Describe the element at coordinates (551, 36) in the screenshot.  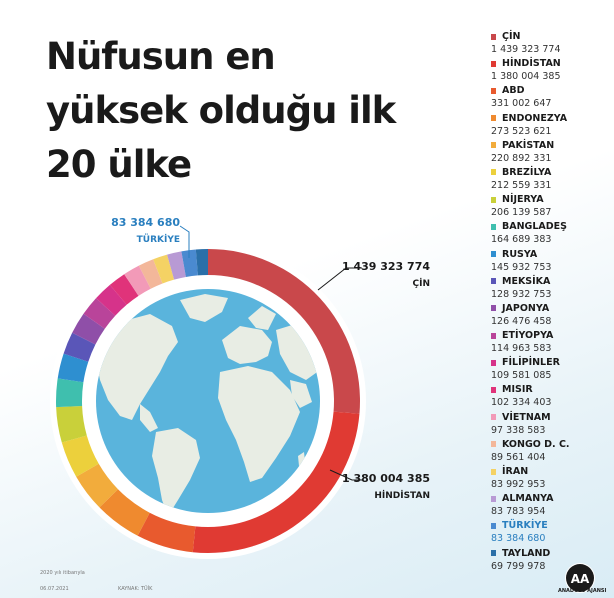
I see `legend-item-name: ÇİN` at that location.